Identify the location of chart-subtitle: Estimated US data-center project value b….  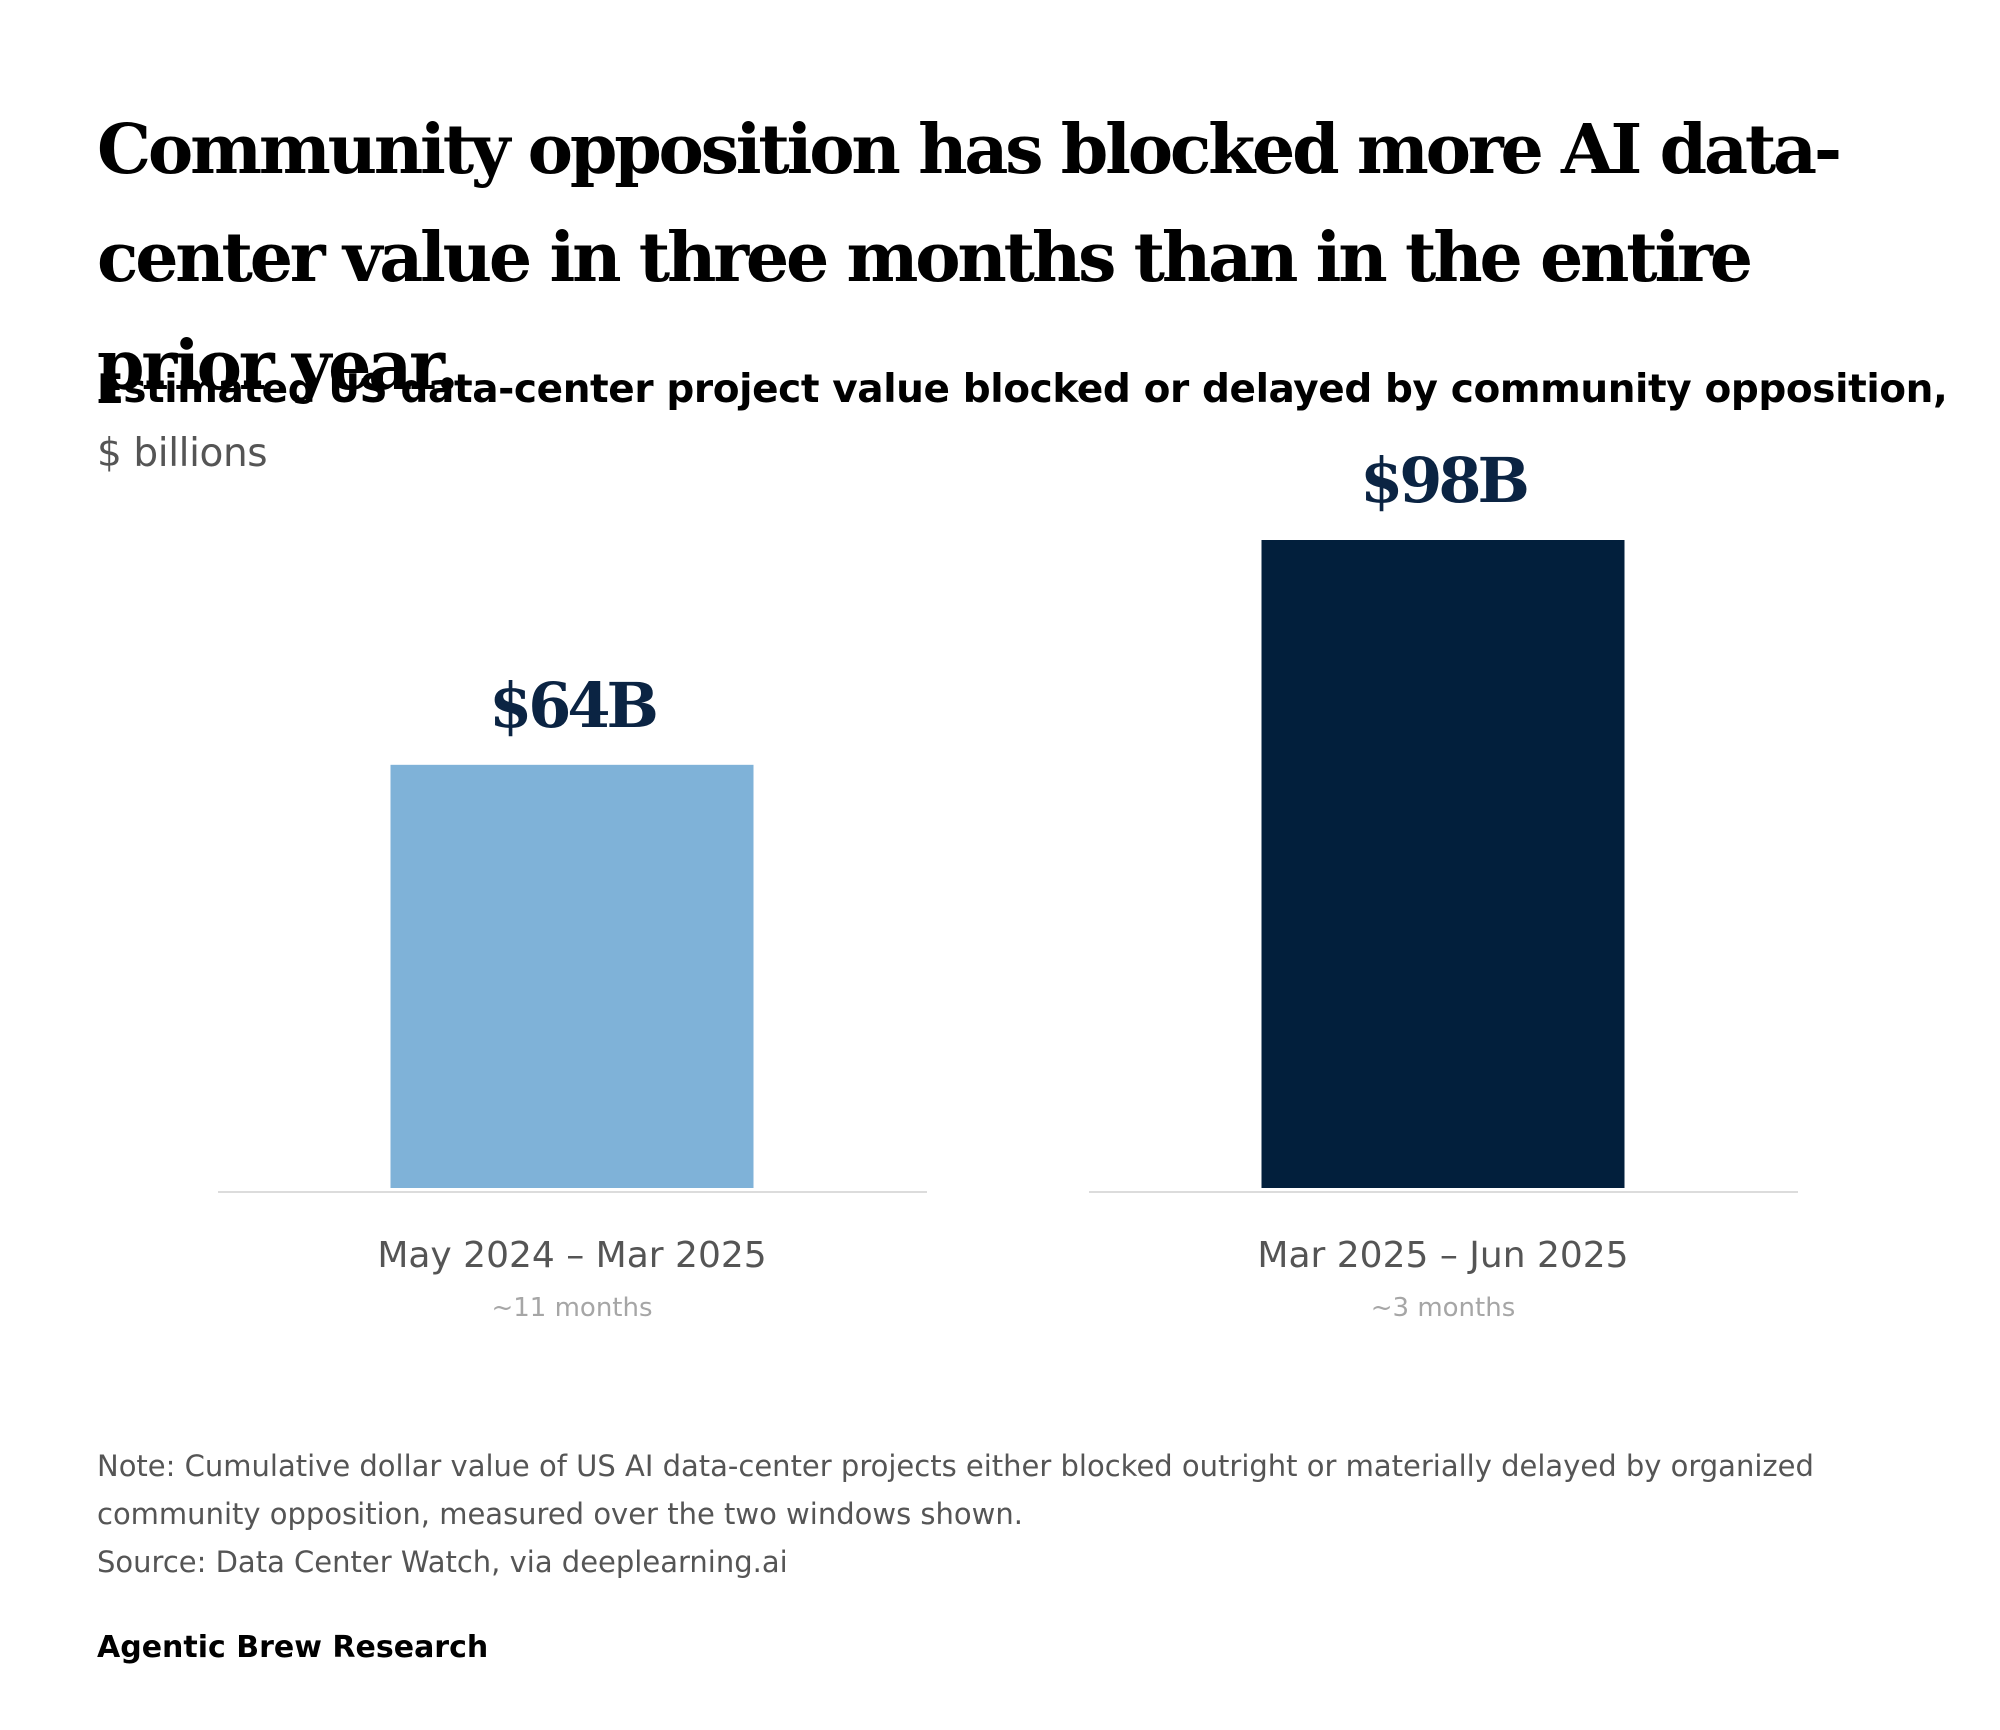
(1027, 422).